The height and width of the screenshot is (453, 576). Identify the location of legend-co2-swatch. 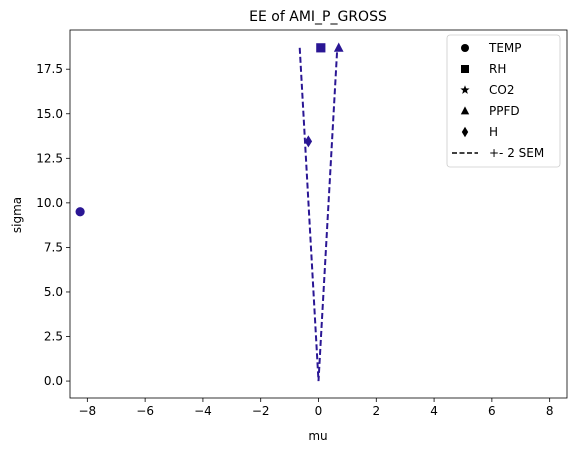
(465, 89).